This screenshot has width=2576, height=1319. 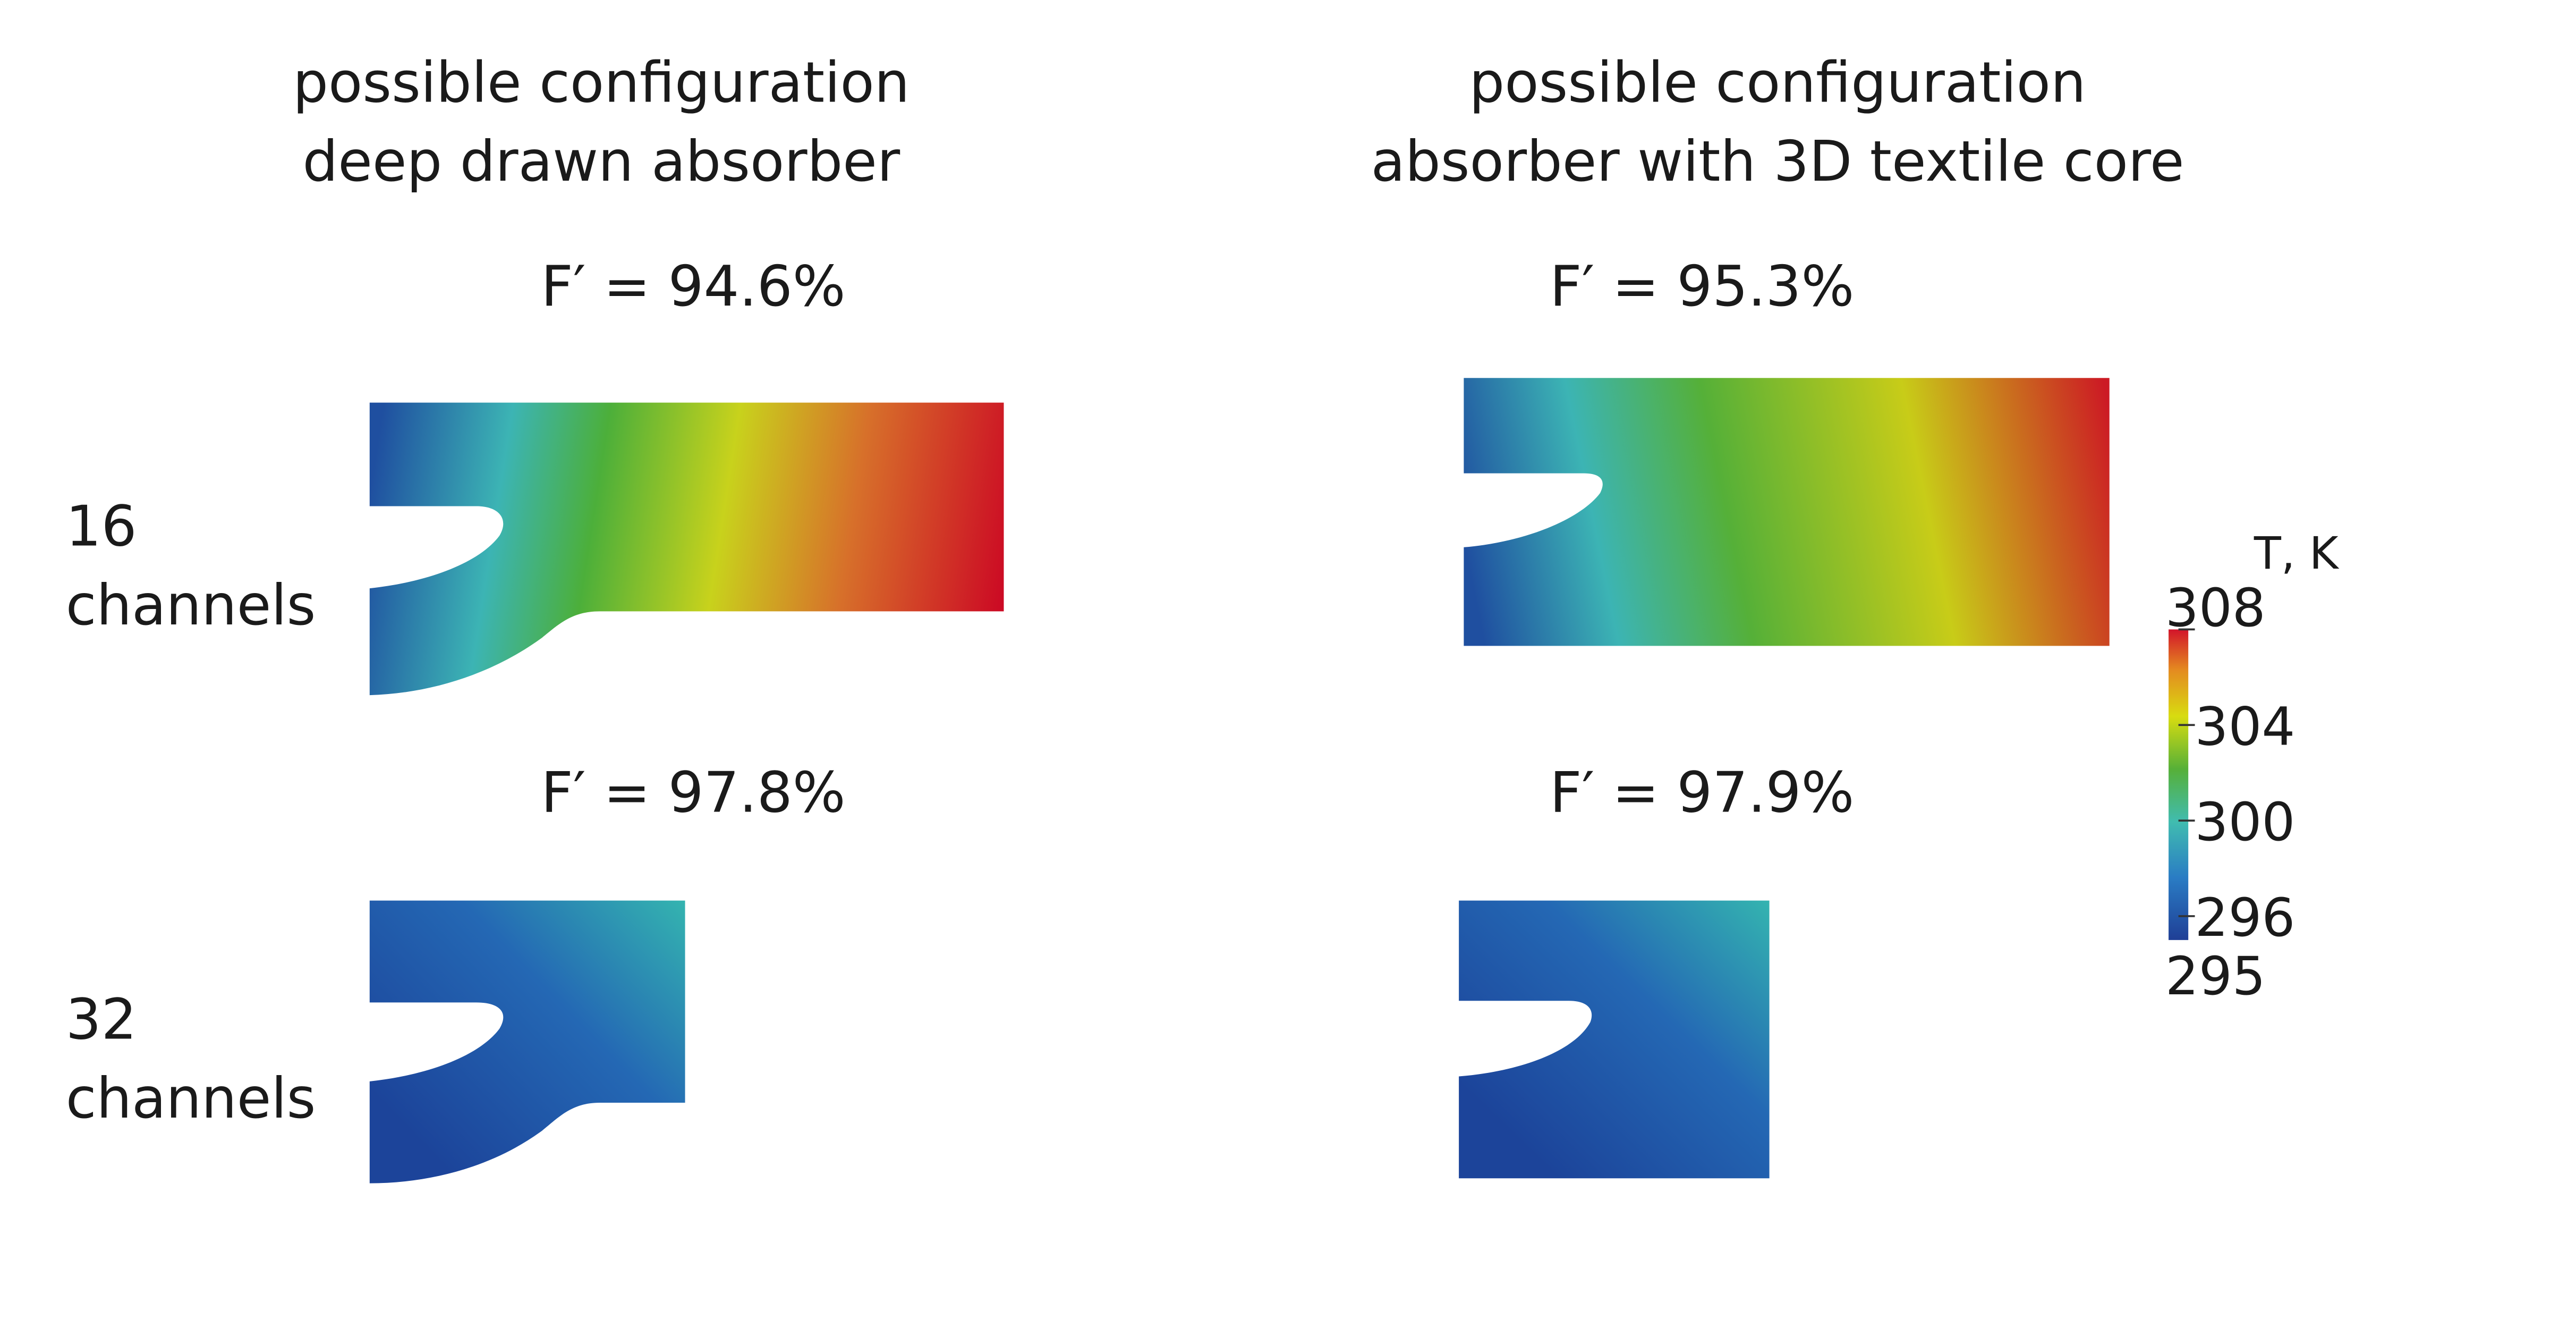 What do you see at coordinates (2215, 976) in the screenshot?
I see `colorbar-min-label: 295` at bounding box center [2215, 976].